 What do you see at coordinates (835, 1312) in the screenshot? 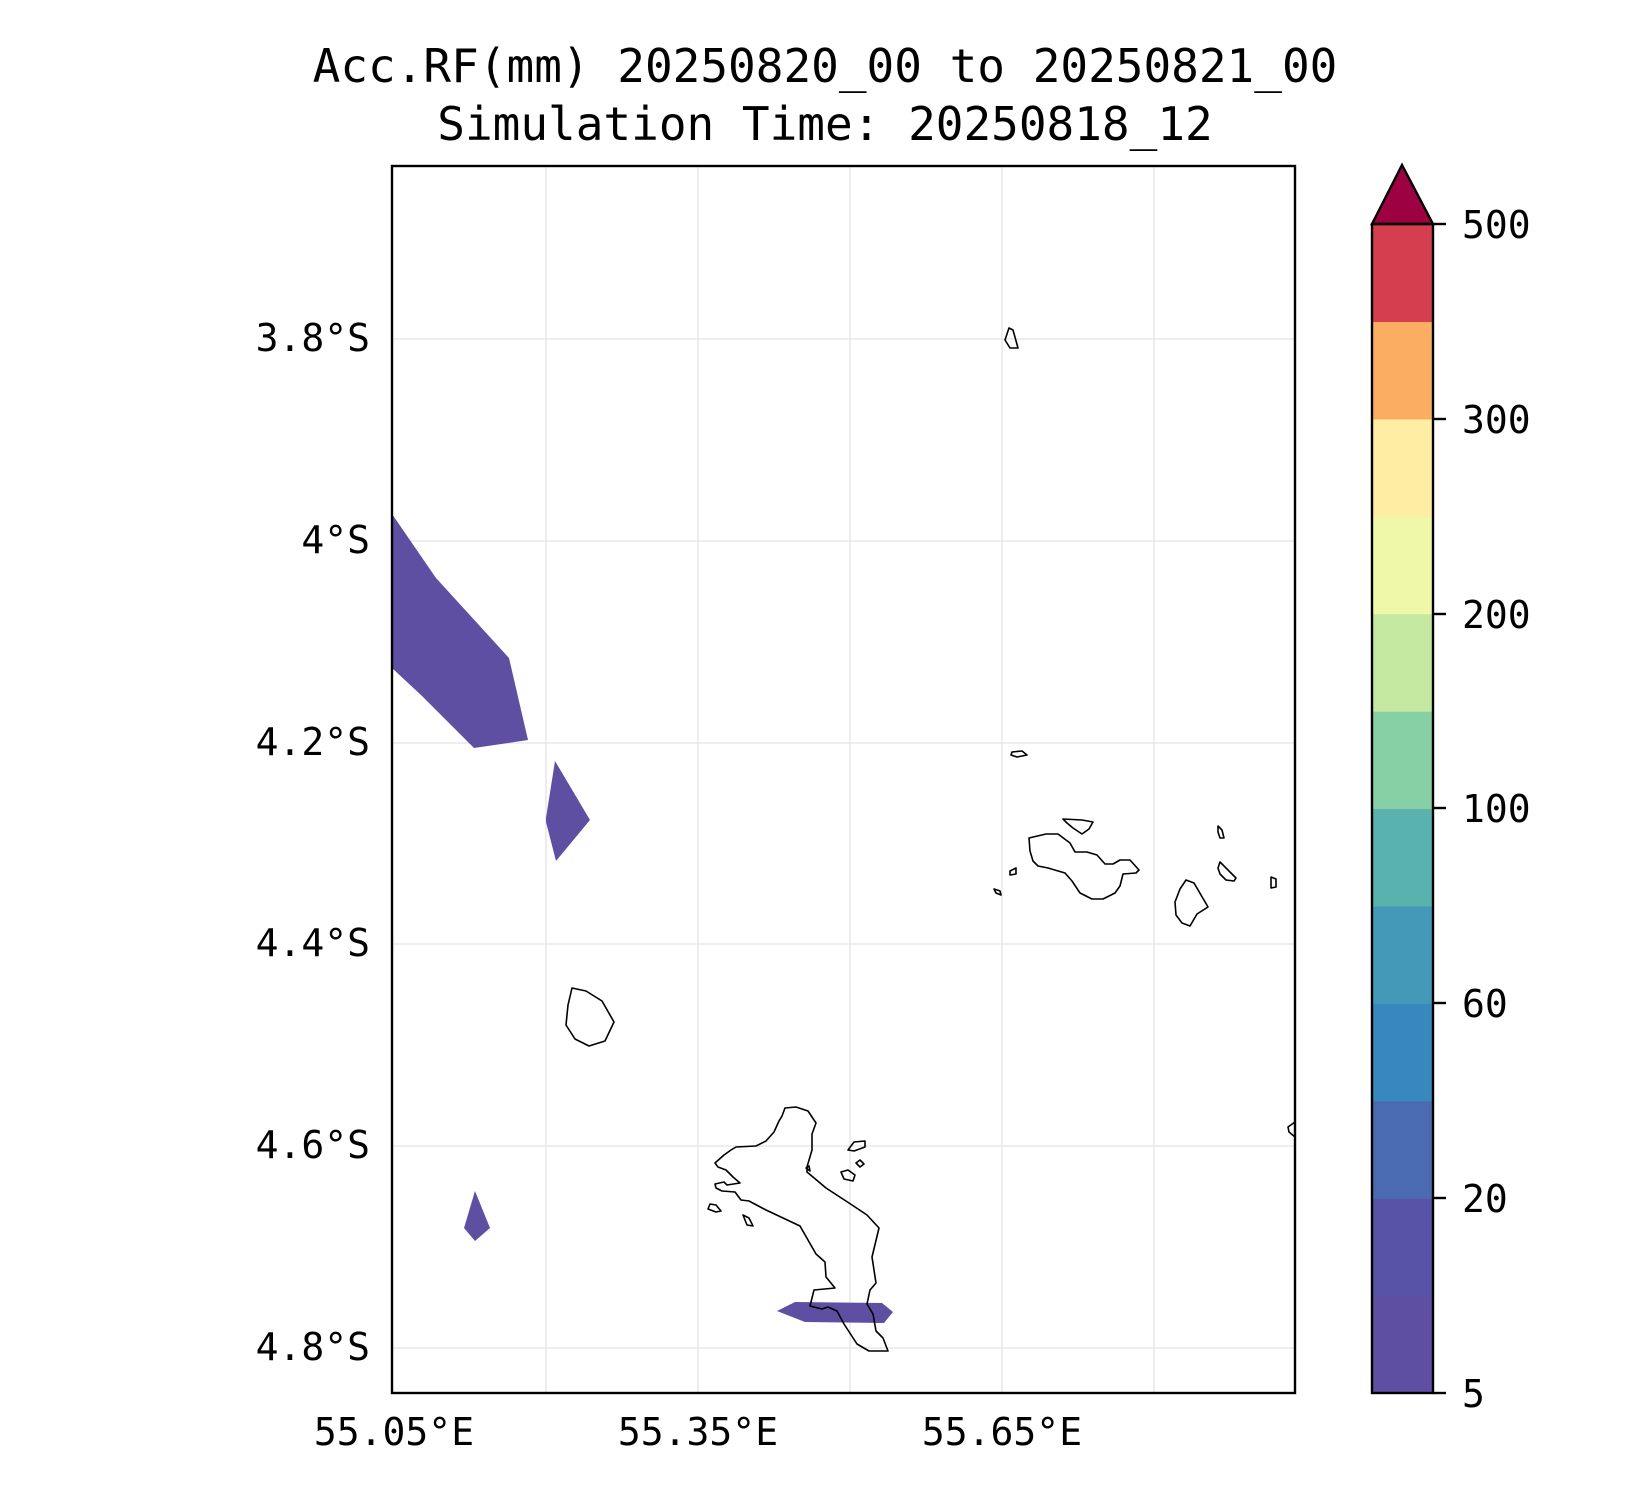
I see `rainfall-patch-south-mahe` at bounding box center [835, 1312].